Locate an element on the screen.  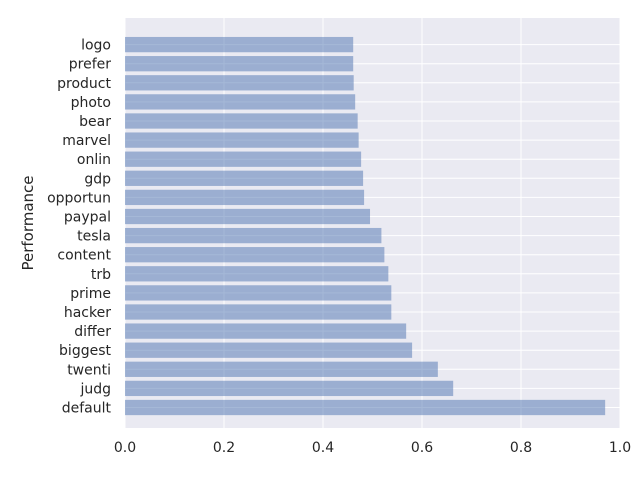
bar-hacker is located at coordinates (258, 312).